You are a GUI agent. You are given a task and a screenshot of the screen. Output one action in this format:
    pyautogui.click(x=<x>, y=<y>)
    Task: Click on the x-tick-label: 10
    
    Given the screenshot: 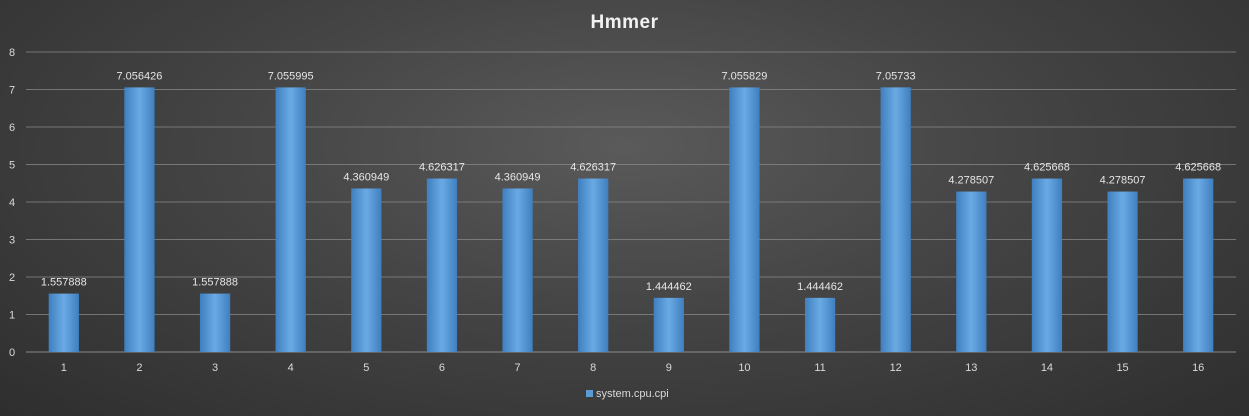 What is the action you would take?
    pyautogui.click(x=744, y=368)
    